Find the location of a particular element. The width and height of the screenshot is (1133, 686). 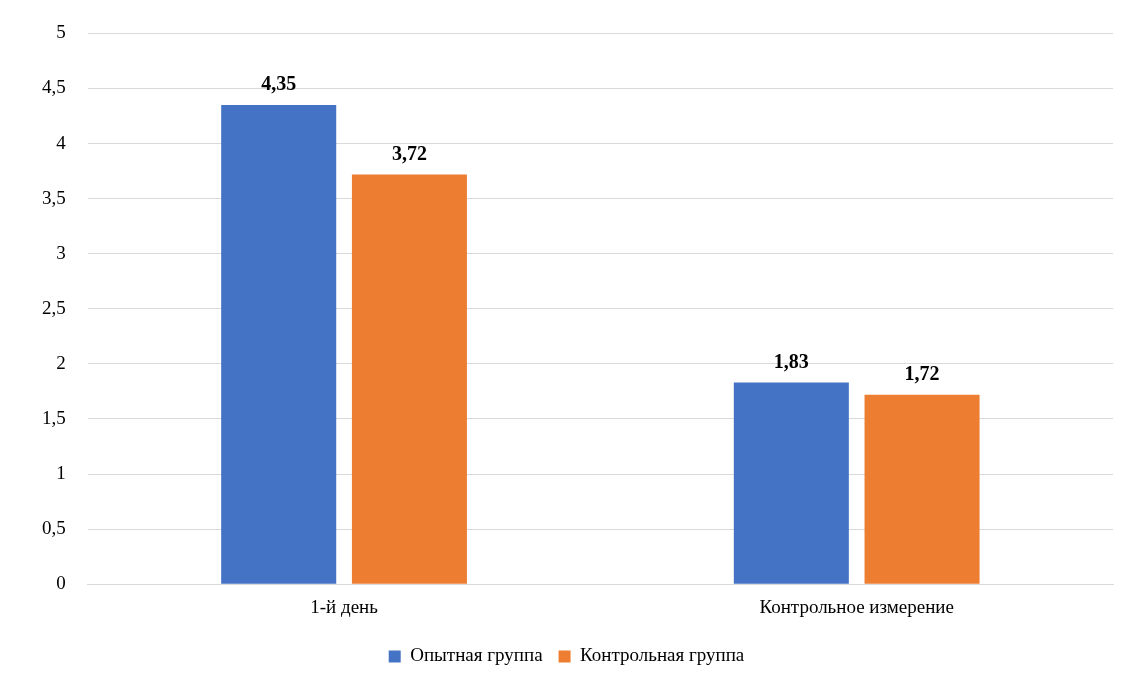

y-tick-label: 2,5 is located at coordinates (54, 307).